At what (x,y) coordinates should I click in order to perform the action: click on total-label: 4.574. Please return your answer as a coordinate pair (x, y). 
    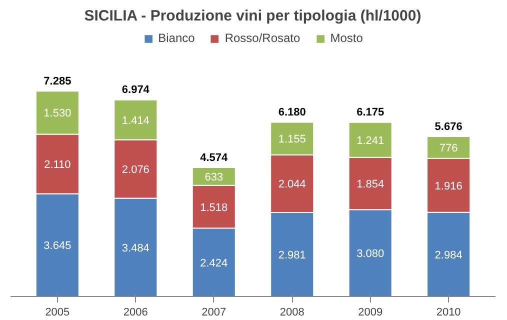
    Looking at the image, I should click on (214, 158).